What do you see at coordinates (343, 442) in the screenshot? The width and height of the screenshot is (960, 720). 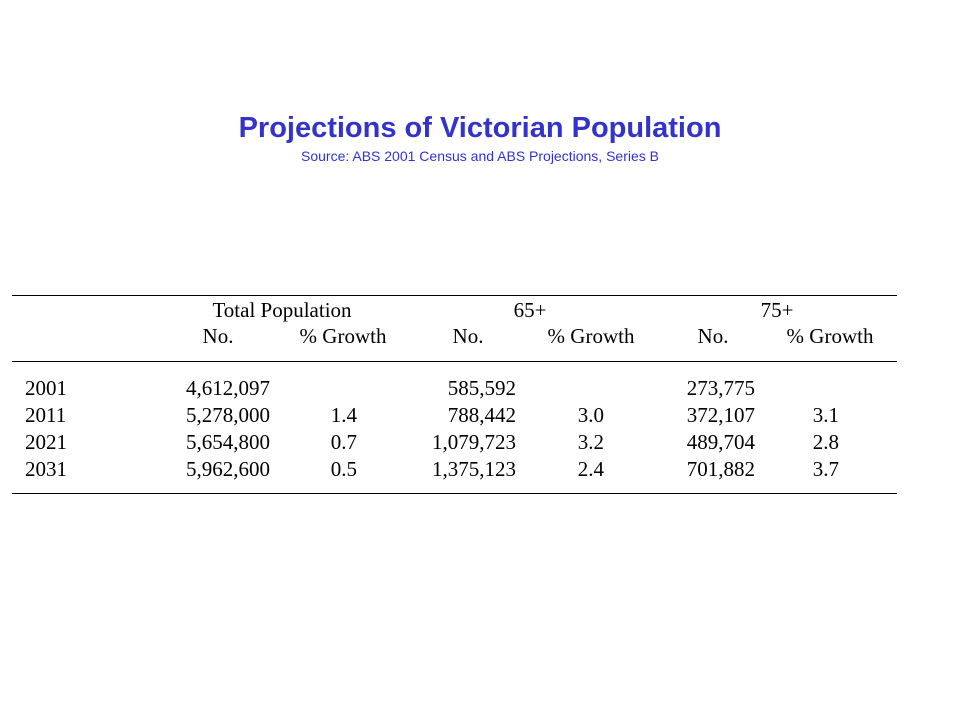 I see `table-cell: 0.7` at bounding box center [343, 442].